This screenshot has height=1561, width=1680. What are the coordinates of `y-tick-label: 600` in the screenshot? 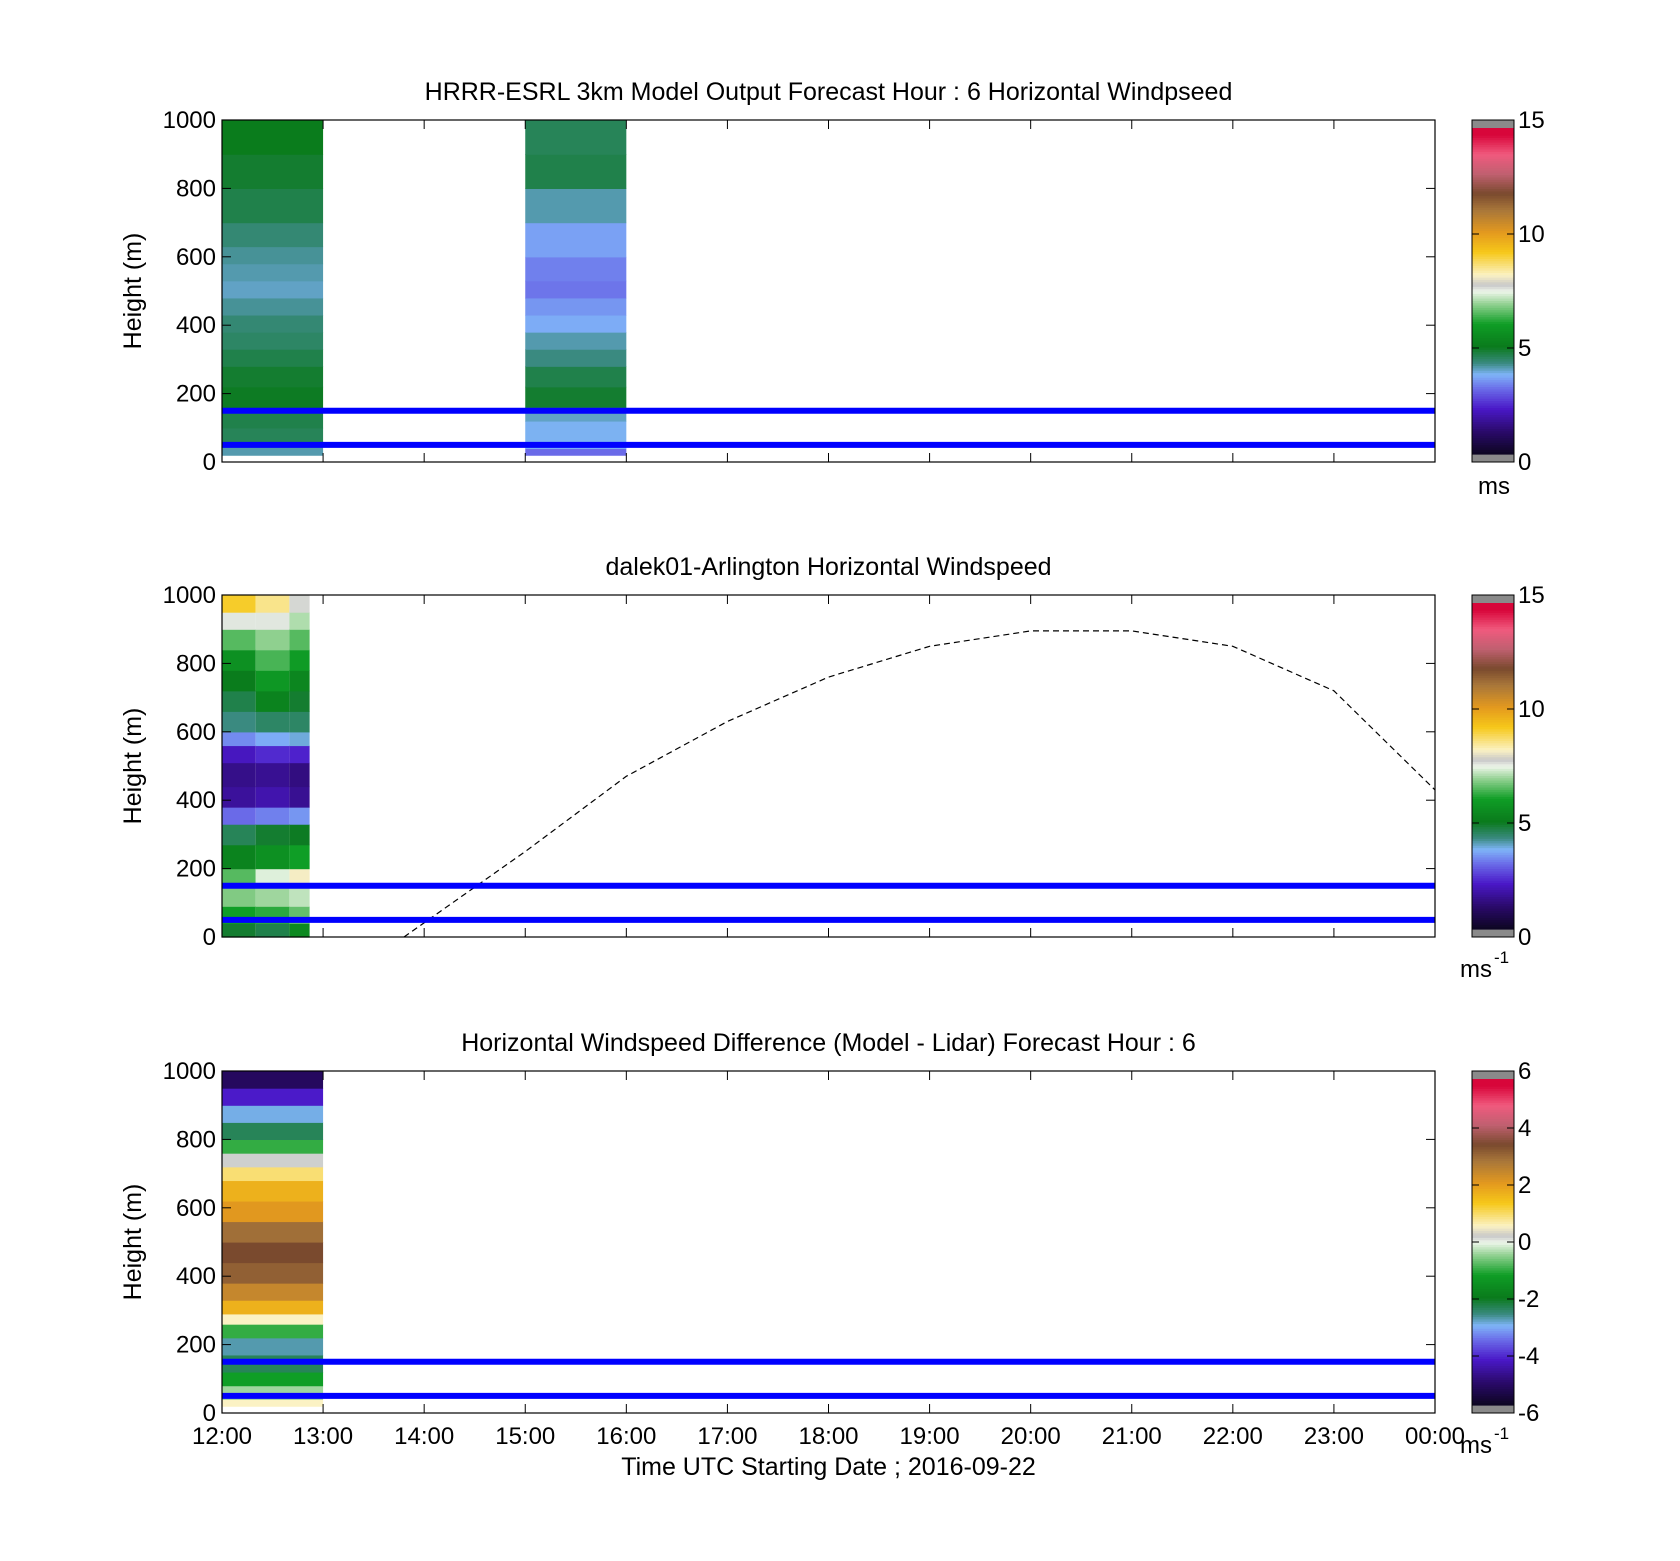 It's located at (196, 732).